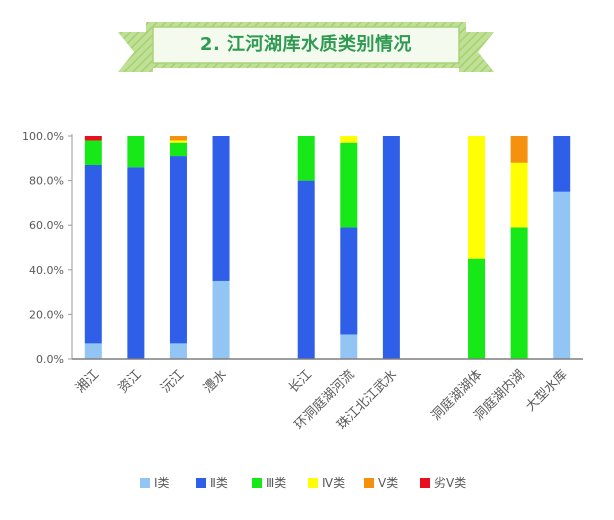  I want to click on y-tick-label: 80.0%, so click(46, 181).